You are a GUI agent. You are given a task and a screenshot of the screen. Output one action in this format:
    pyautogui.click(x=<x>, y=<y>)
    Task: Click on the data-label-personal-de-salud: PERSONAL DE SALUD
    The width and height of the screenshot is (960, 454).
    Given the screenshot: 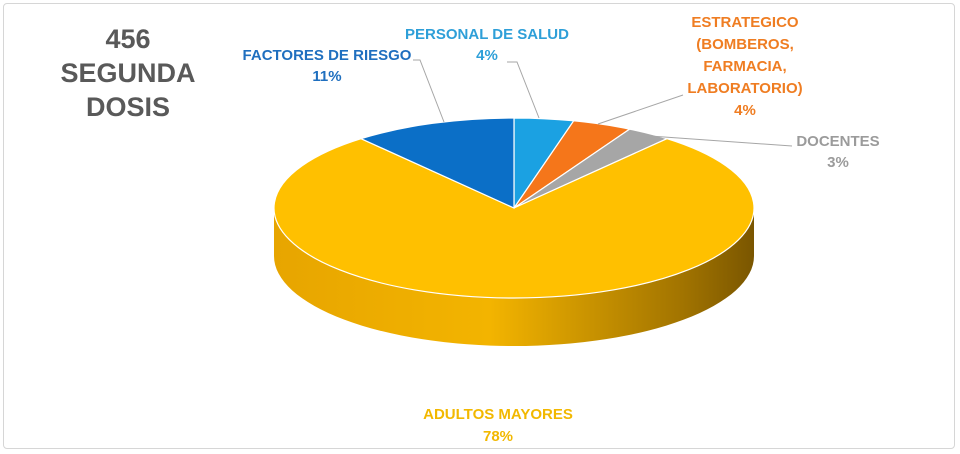 What is the action you would take?
    pyautogui.click(x=487, y=34)
    